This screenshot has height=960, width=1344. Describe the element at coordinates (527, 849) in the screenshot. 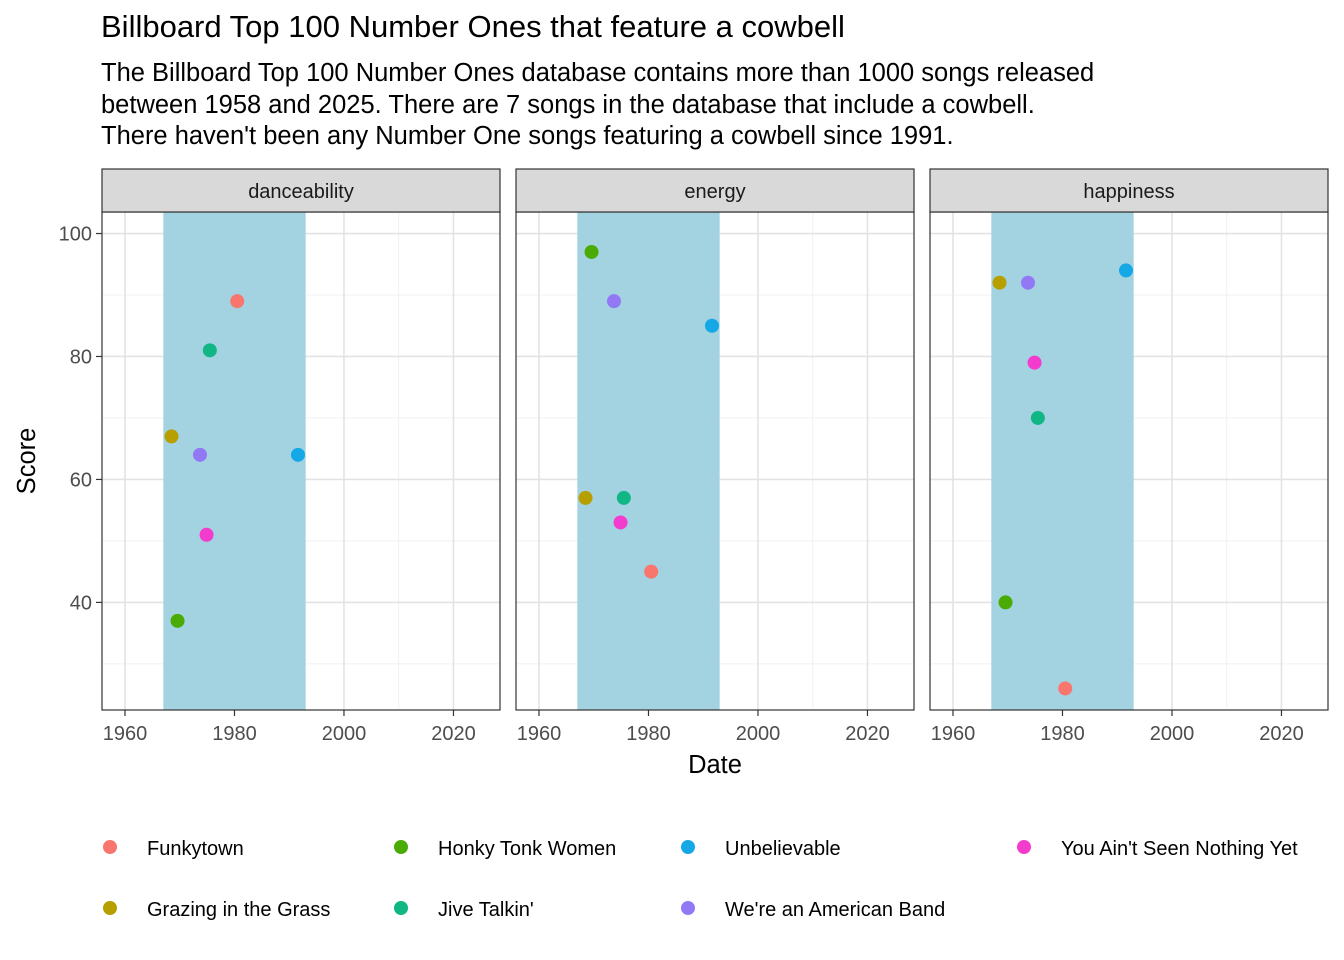

I see `legend-label: Honky Tonk Women` at that location.